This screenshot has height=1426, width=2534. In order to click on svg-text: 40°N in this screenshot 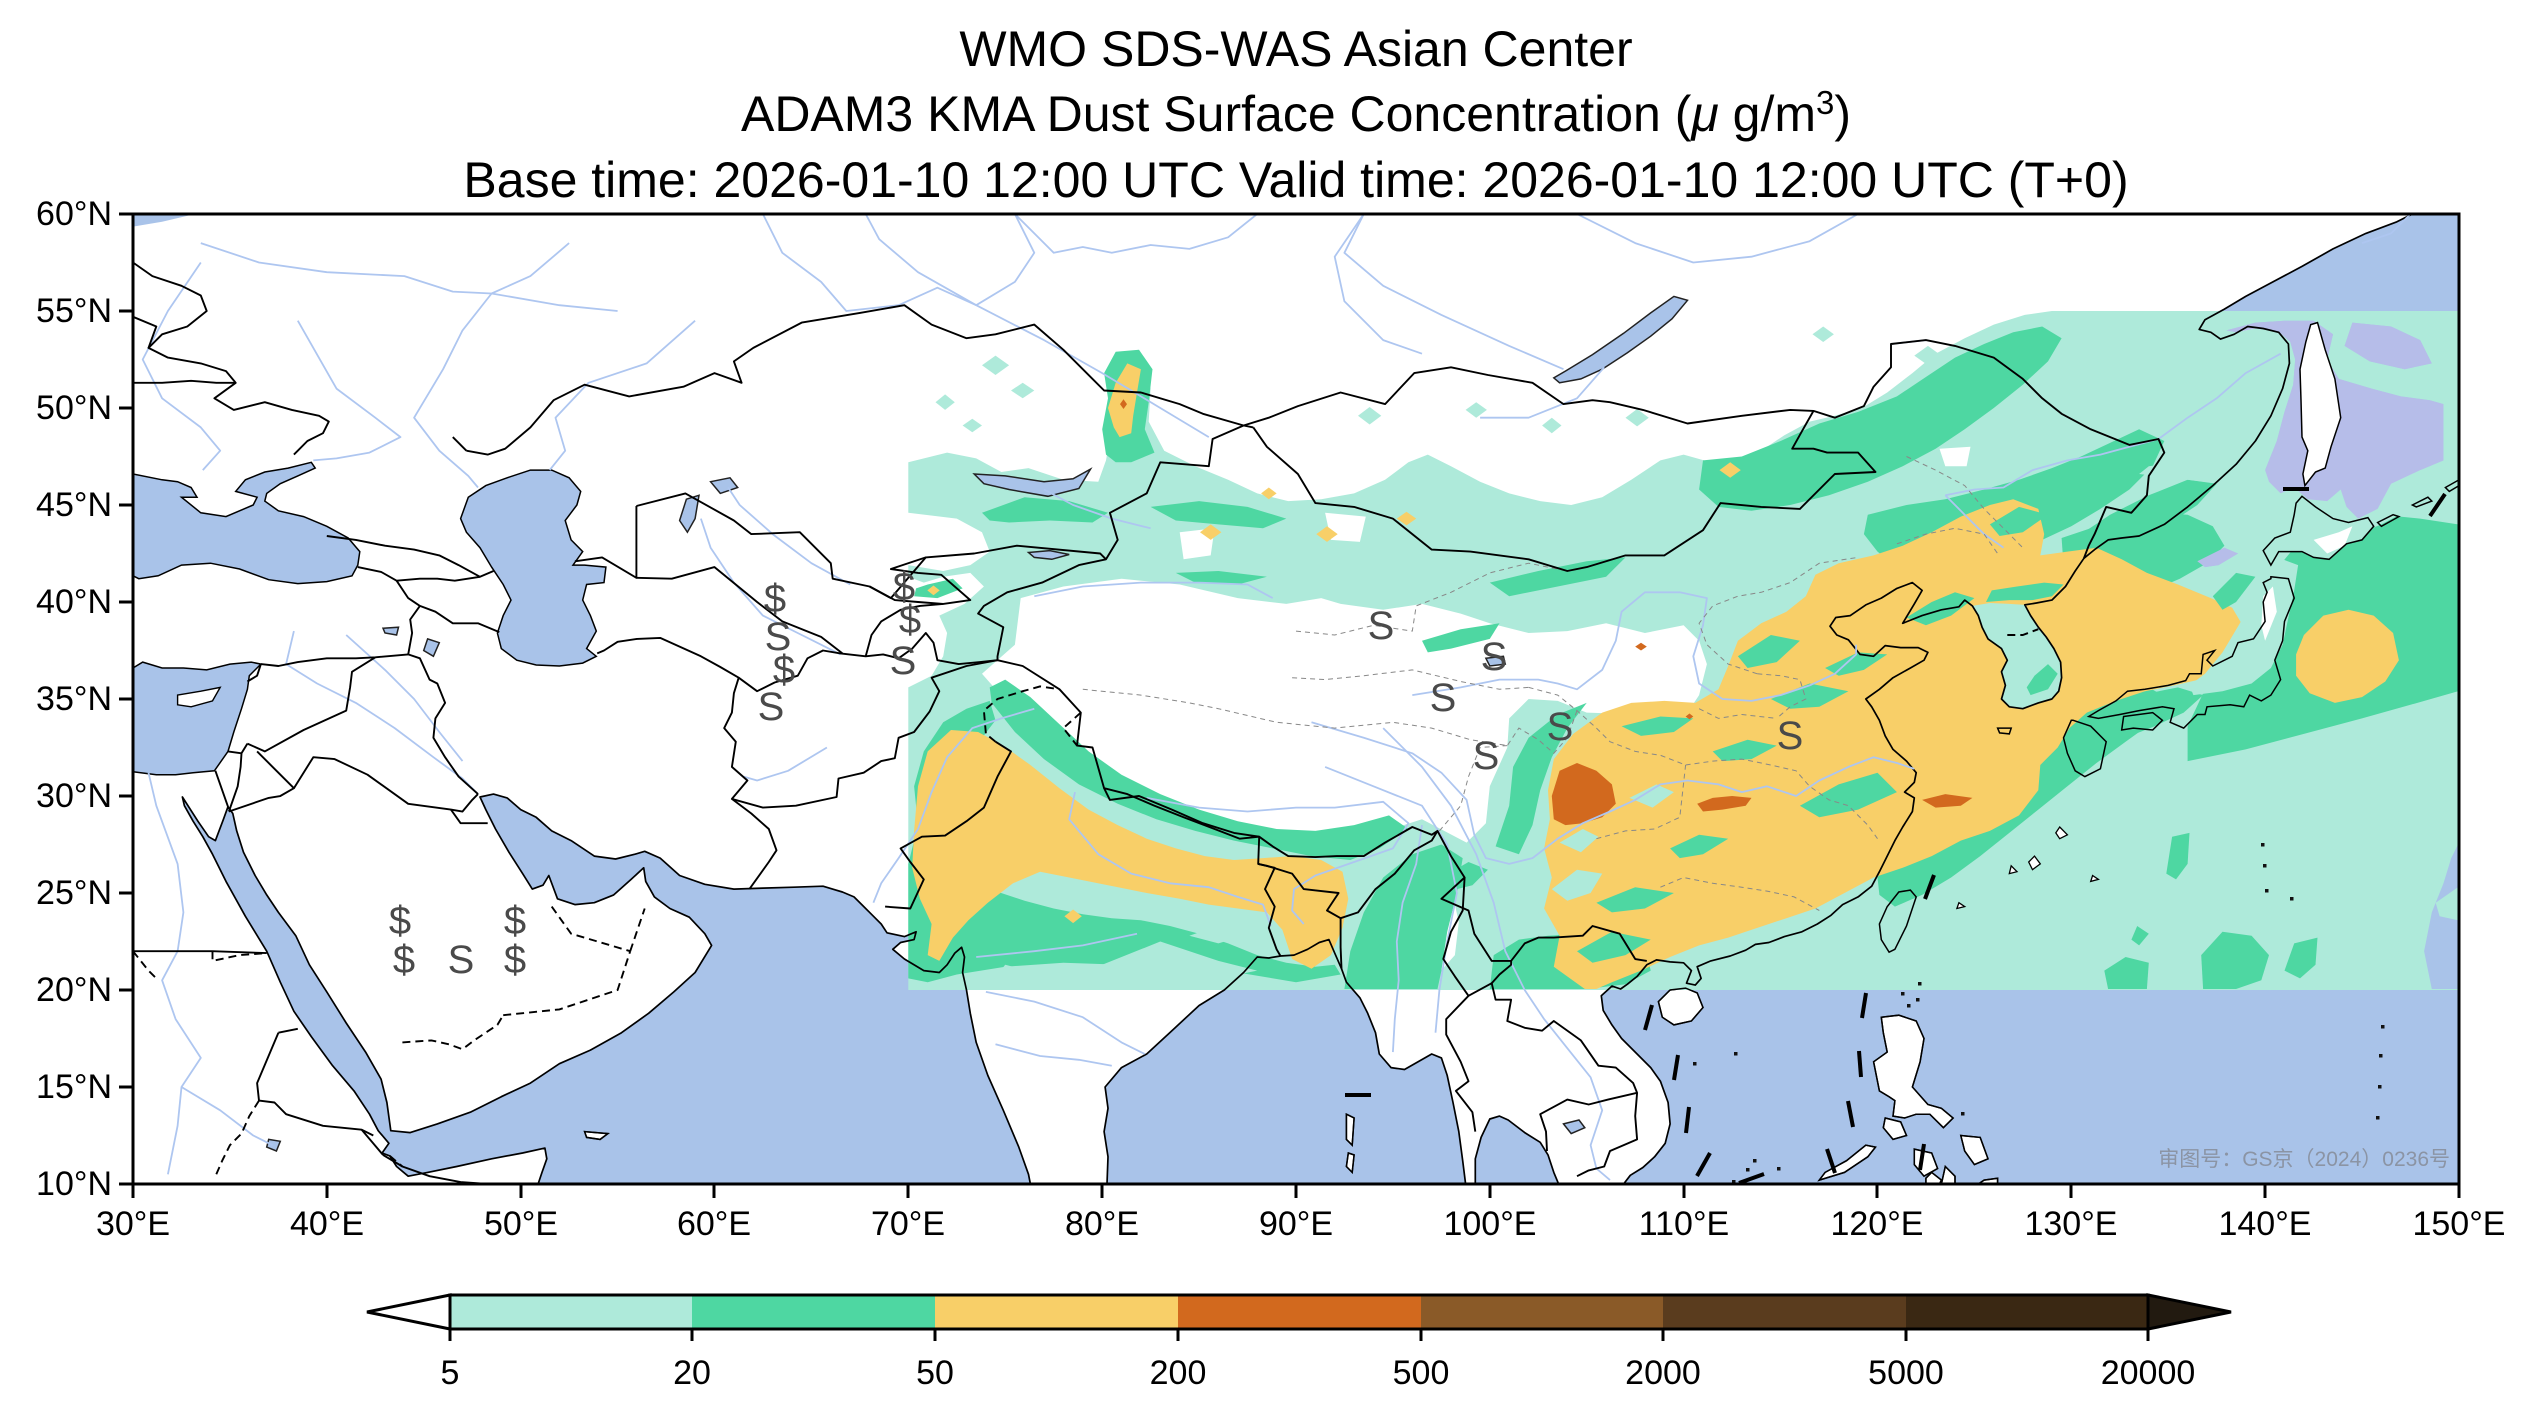, I will do `click(74, 602)`.